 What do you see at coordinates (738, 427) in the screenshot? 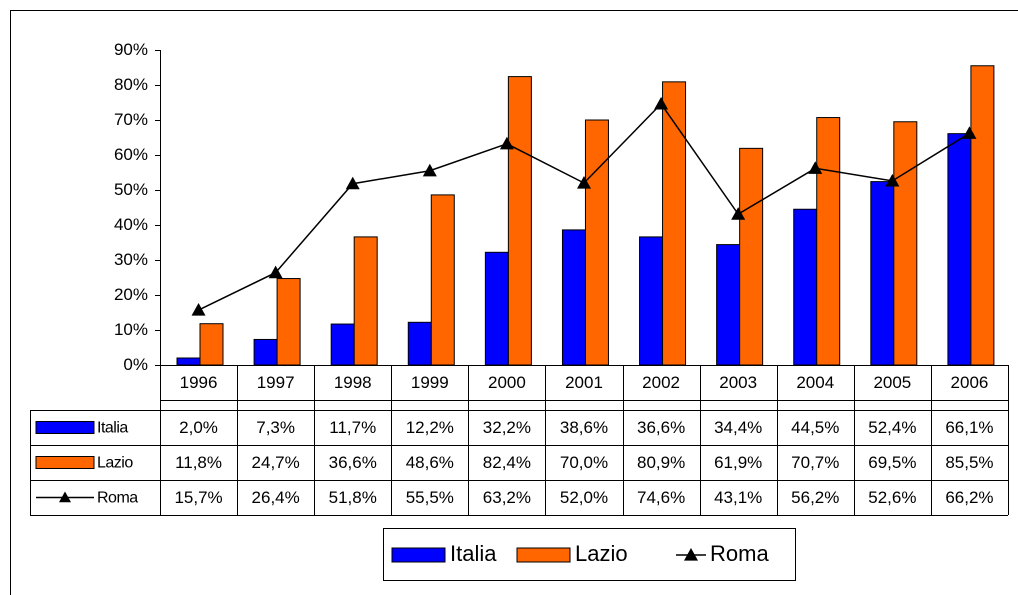
I see `table-cell: 34,4%` at bounding box center [738, 427].